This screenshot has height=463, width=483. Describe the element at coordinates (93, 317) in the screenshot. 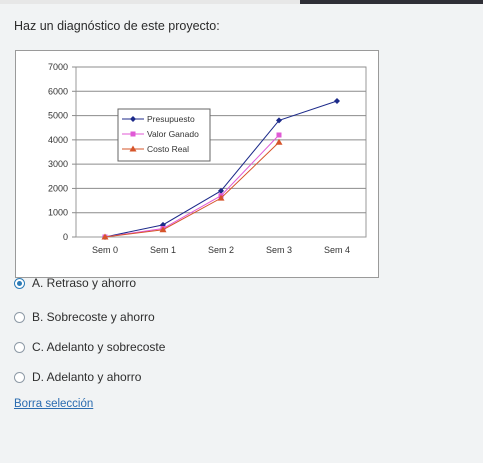

I see `option-b-label: B. Sobrecoste y ahorro` at that location.